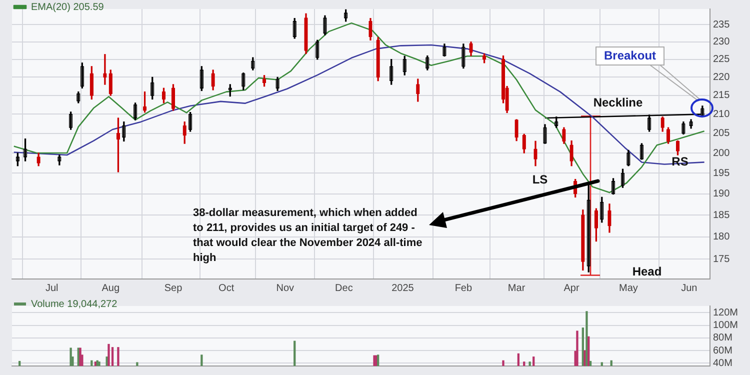 This screenshot has height=375, width=750. Describe the element at coordinates (721, 42) in the screenshot. I see `y-tick-label: 230` at that location.